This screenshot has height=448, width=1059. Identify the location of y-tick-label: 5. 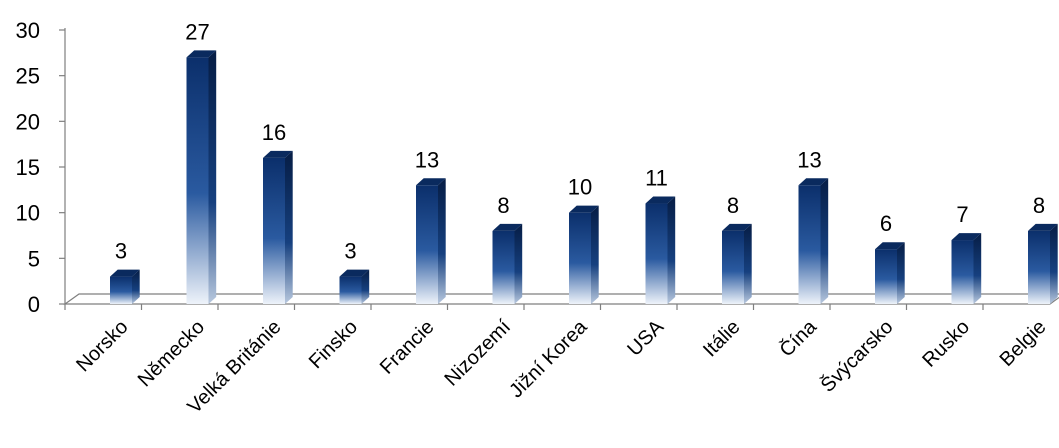
(34, 258).